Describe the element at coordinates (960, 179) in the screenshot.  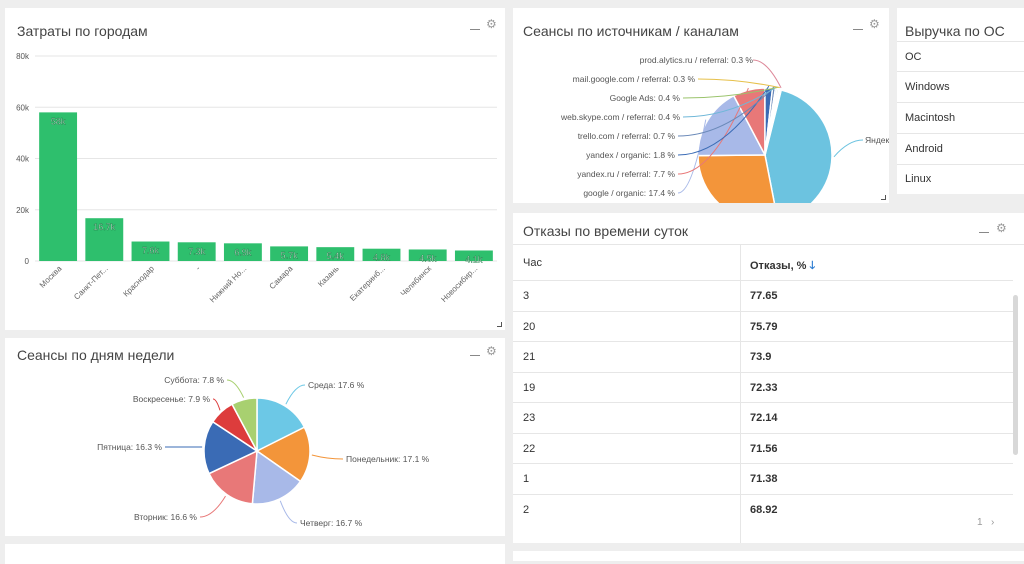
I see `os-row: Linux` at that location.